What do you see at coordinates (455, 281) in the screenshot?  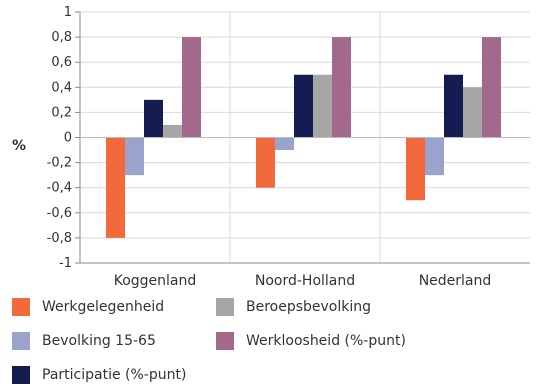 I see `x-tick-label: Nederland` at bounding box center [455, 281].